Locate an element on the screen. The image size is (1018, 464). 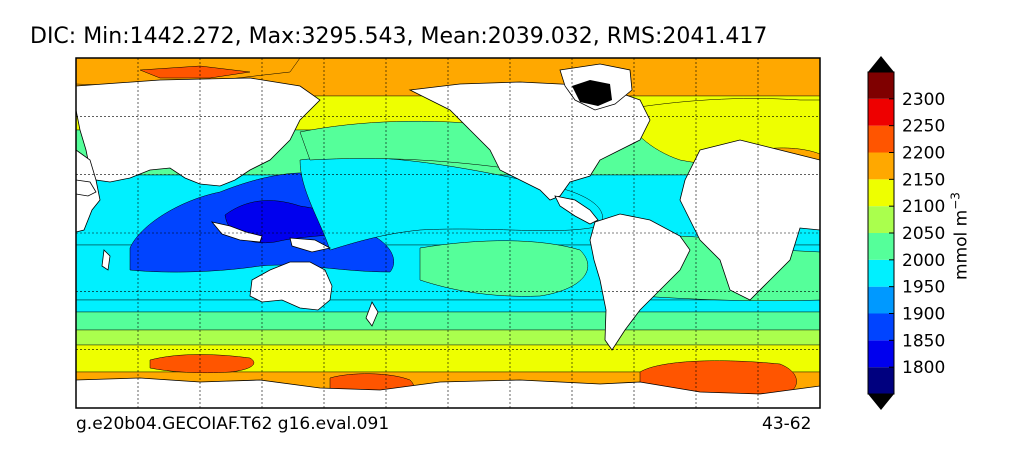
east-antarctic-red is located at coordinates (202, 364).